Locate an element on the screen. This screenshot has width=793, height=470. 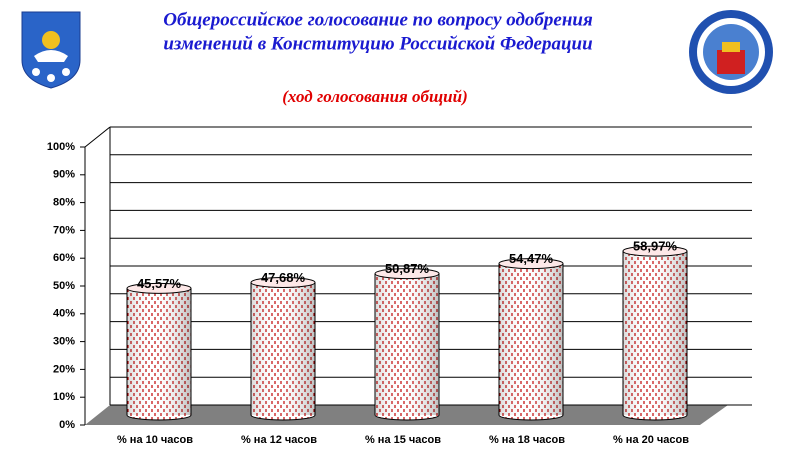
y-tick-label: 100% is located at coordinates (61, 147).